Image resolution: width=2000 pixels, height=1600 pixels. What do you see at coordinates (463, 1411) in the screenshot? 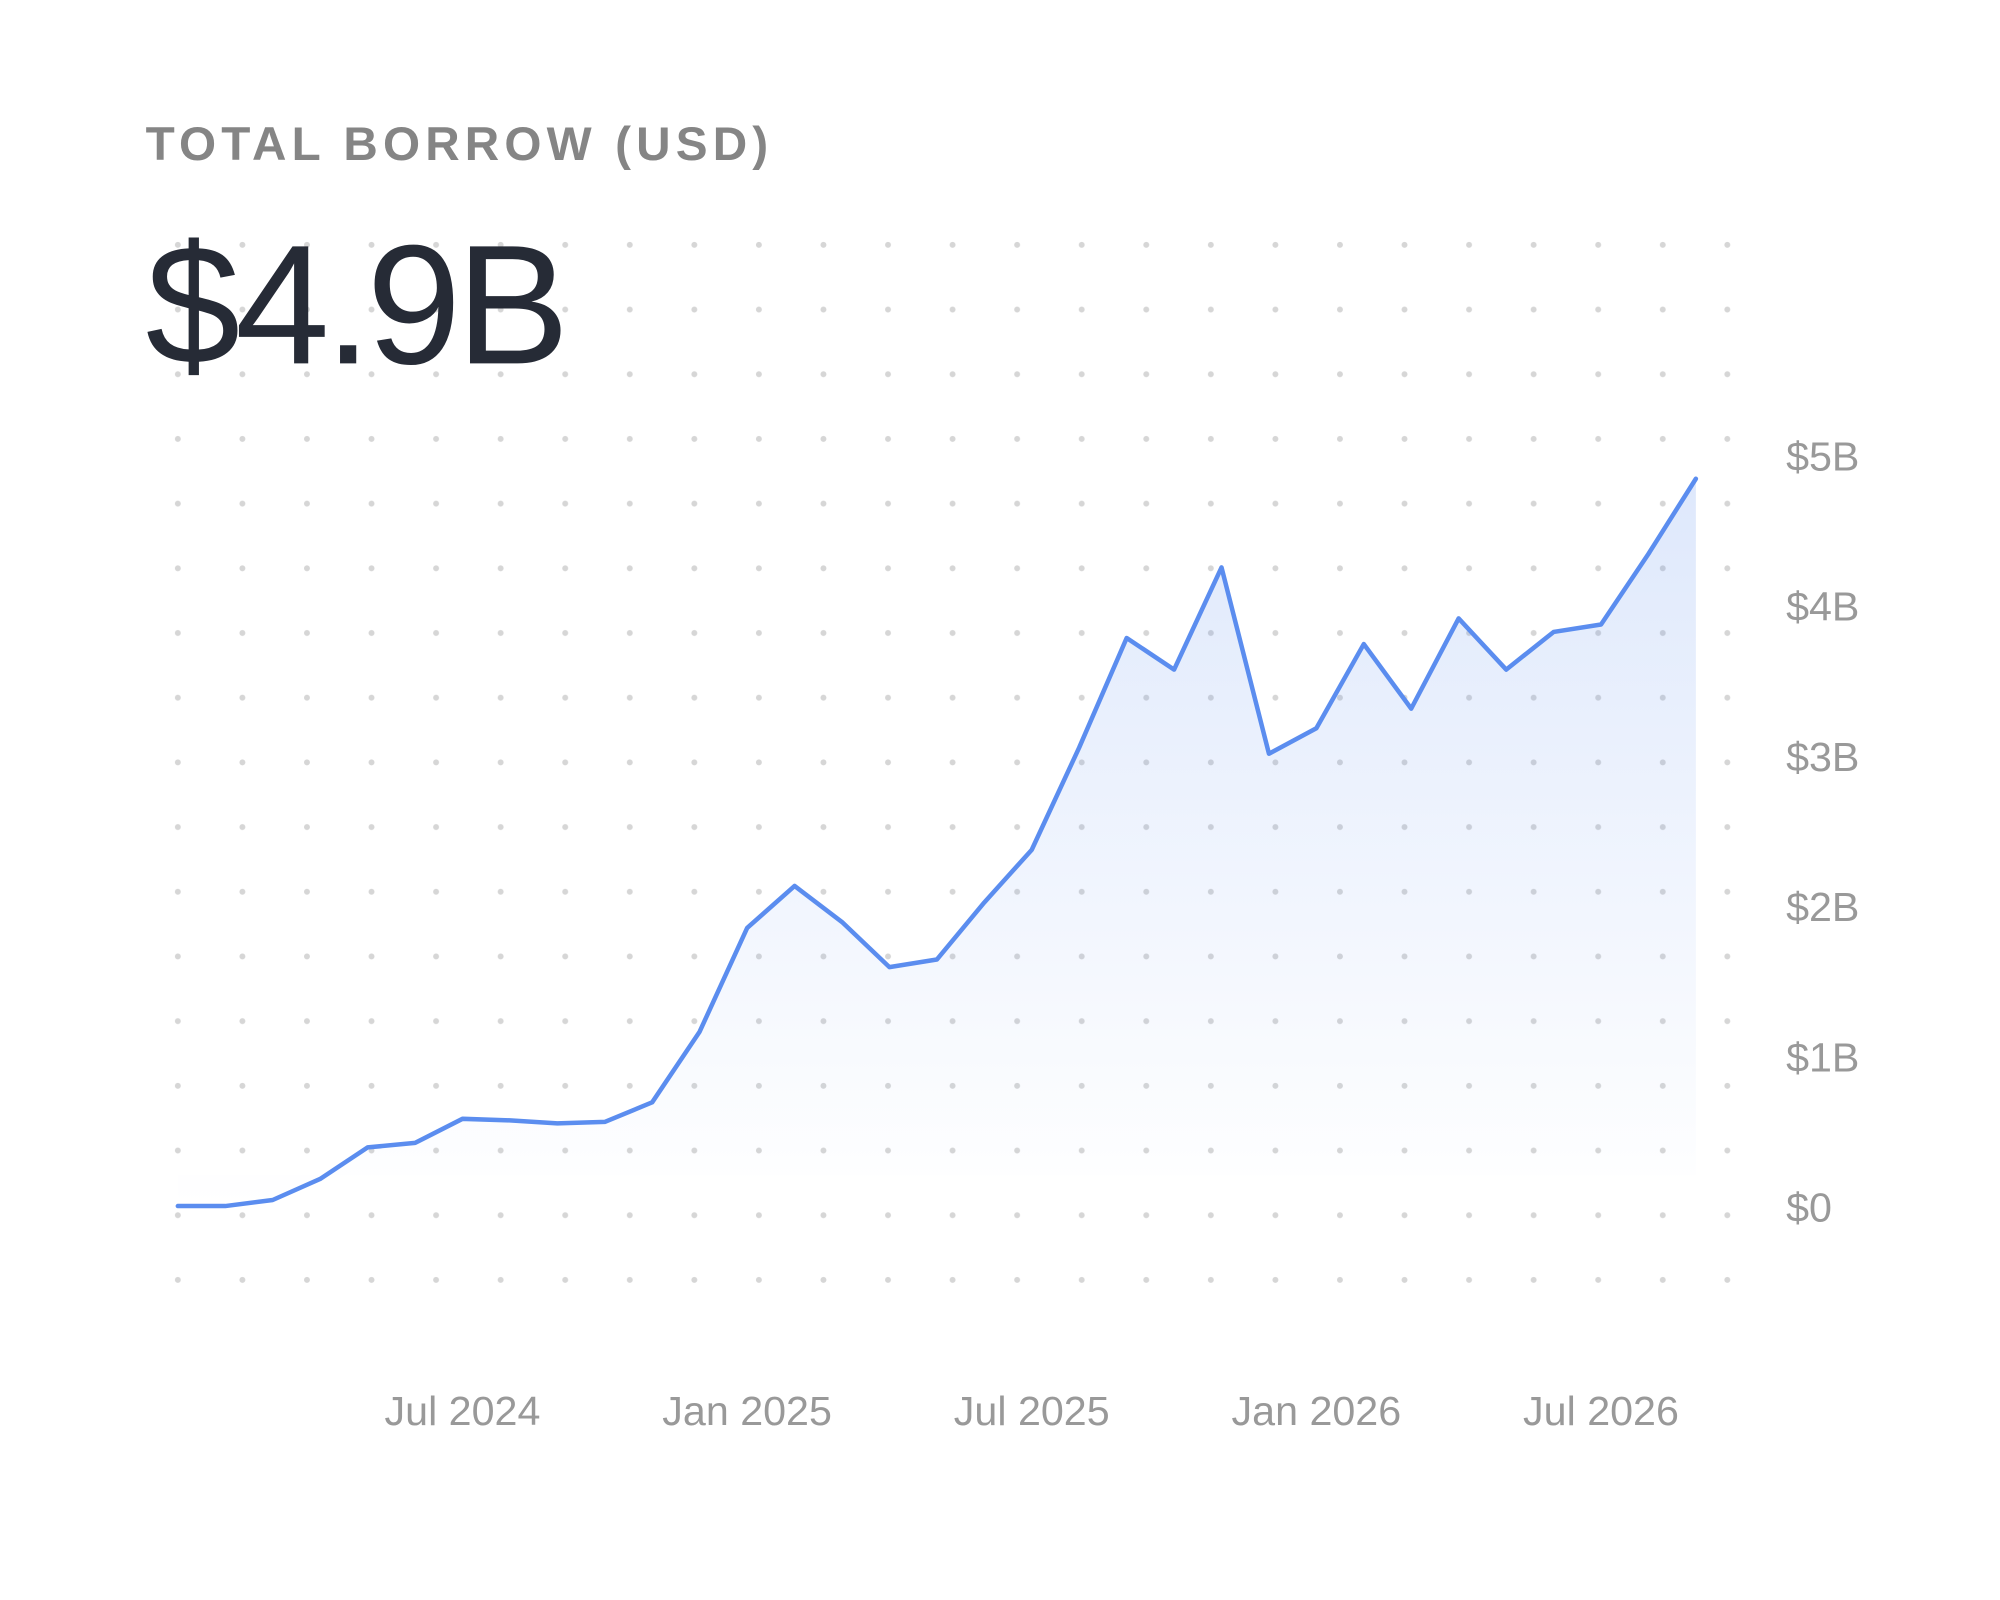
I see `x-tick-label: Jul 2024` at bounding box center [463, 1411].